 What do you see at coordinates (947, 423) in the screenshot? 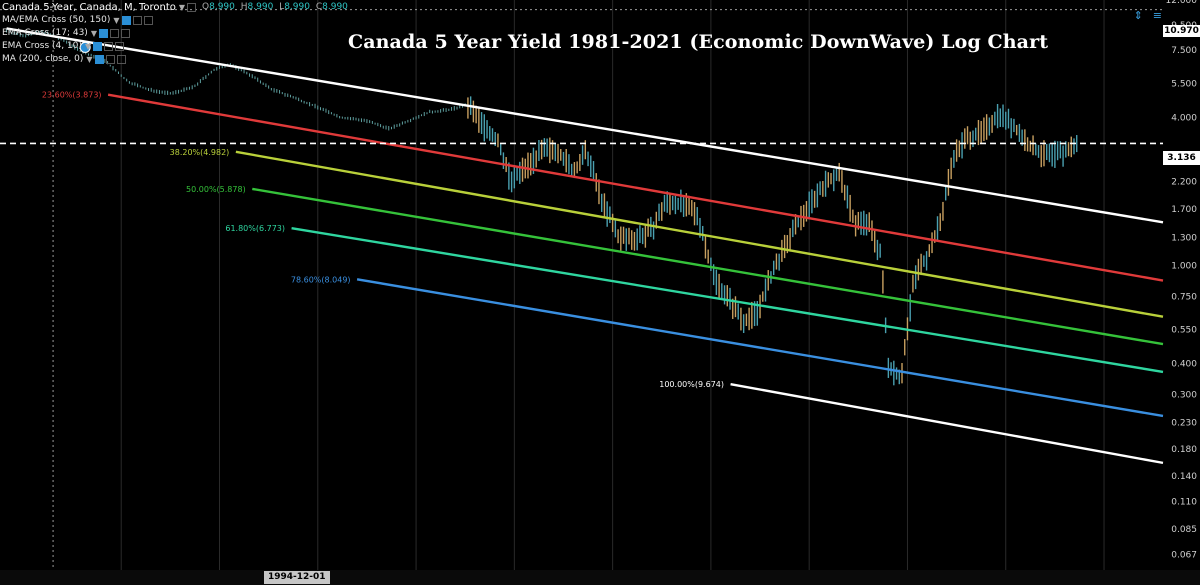
I see `fib-line` at bounding box center [947, 423].